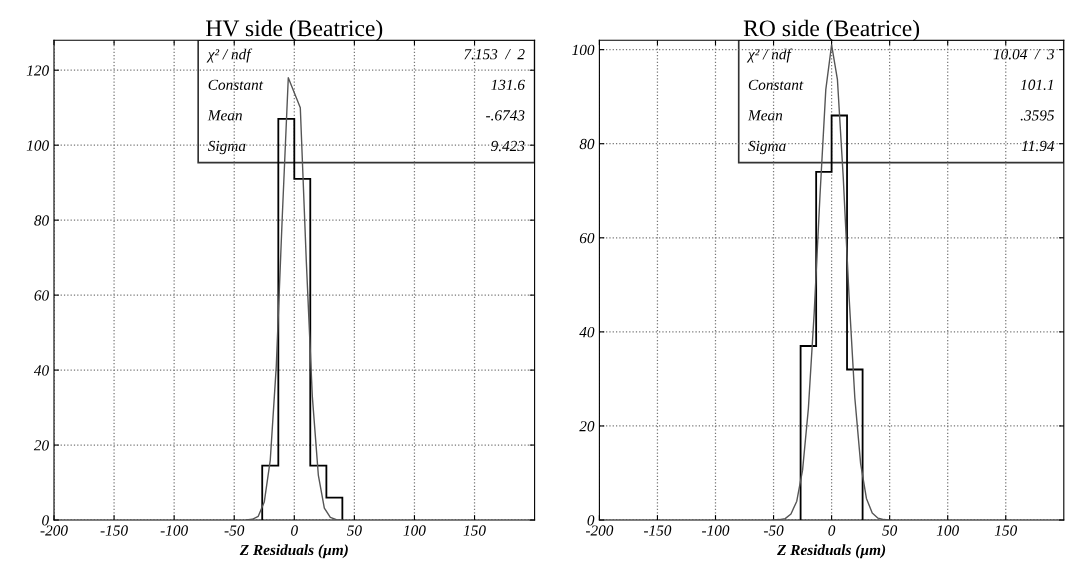  What do you see at coordinates (37, 70) in the screenshot?
I see `y-tick-label: 120` at bounding box center [37, 70].